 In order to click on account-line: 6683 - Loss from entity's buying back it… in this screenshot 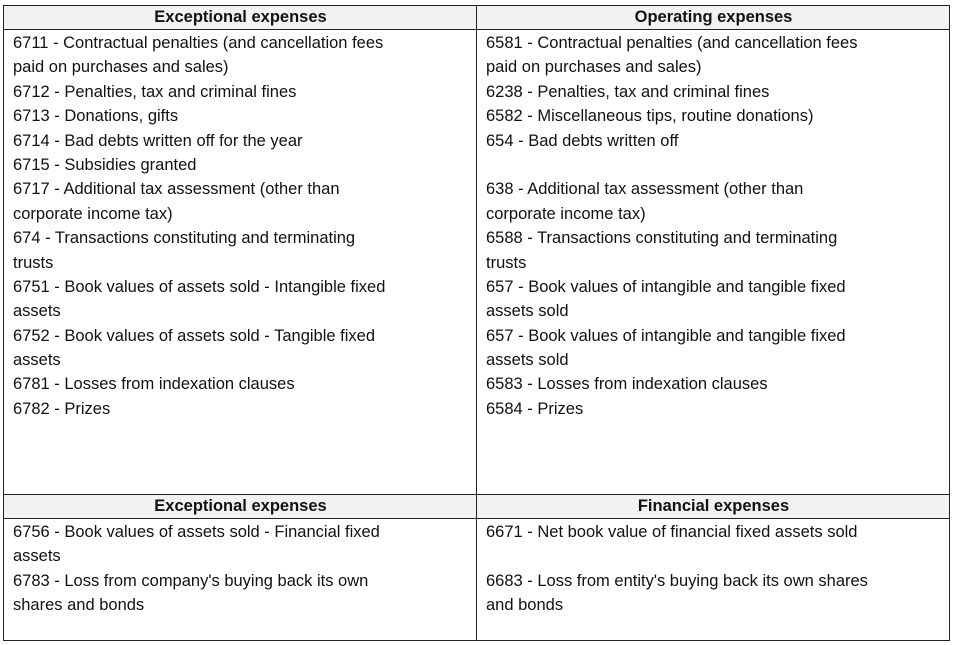, I will do `click(677, 580)`.